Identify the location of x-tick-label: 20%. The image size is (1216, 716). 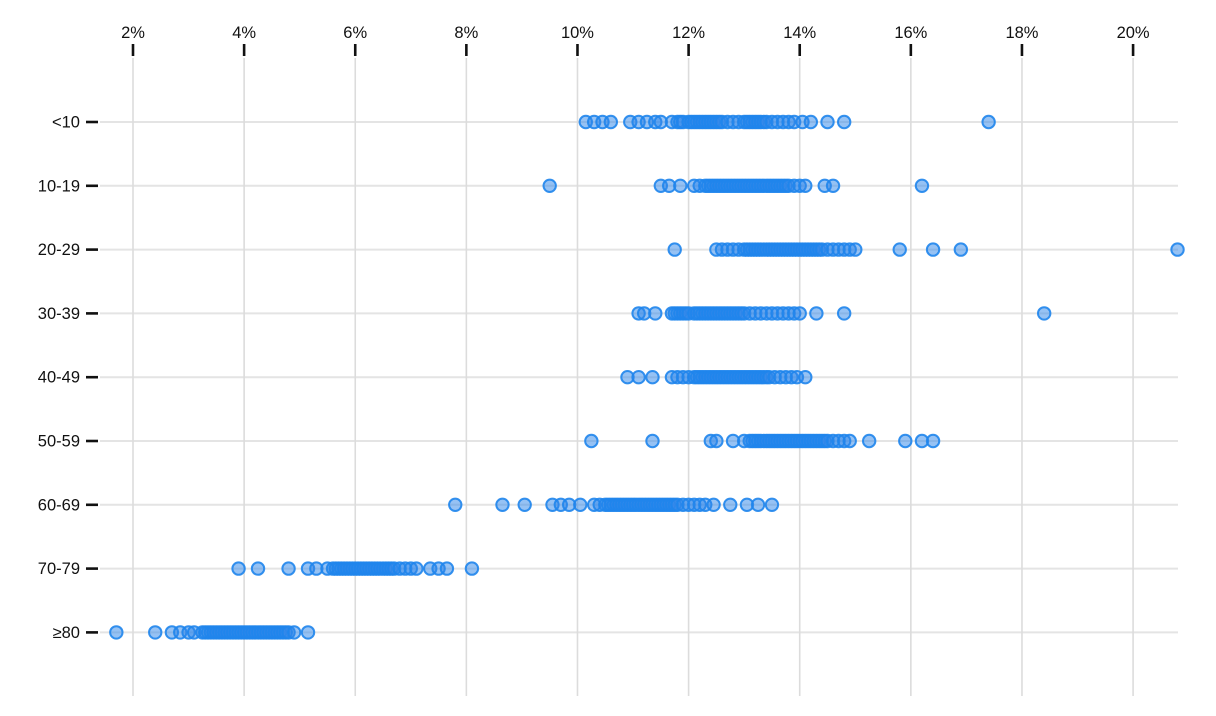
(1133, 33).